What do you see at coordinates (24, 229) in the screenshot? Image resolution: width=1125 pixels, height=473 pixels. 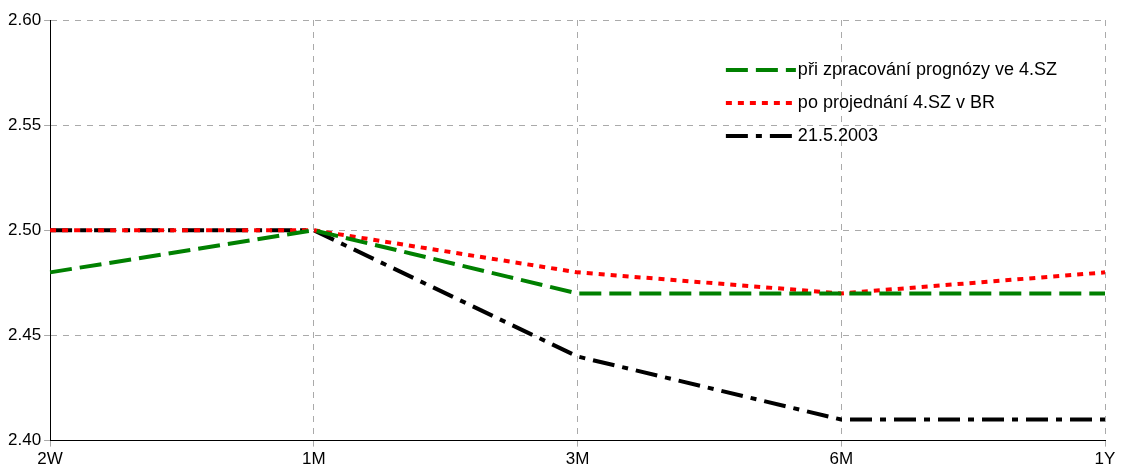 I see `y-tick-label: 2.50` at bounding box center [24, 229].